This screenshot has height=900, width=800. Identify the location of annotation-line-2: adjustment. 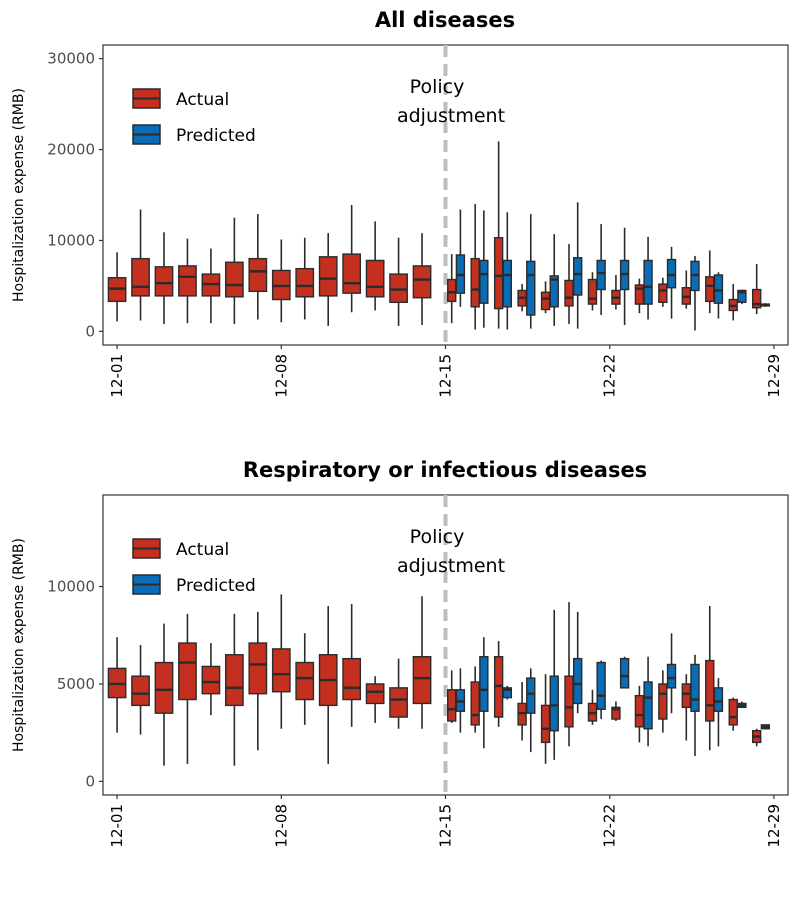
(451, 116).